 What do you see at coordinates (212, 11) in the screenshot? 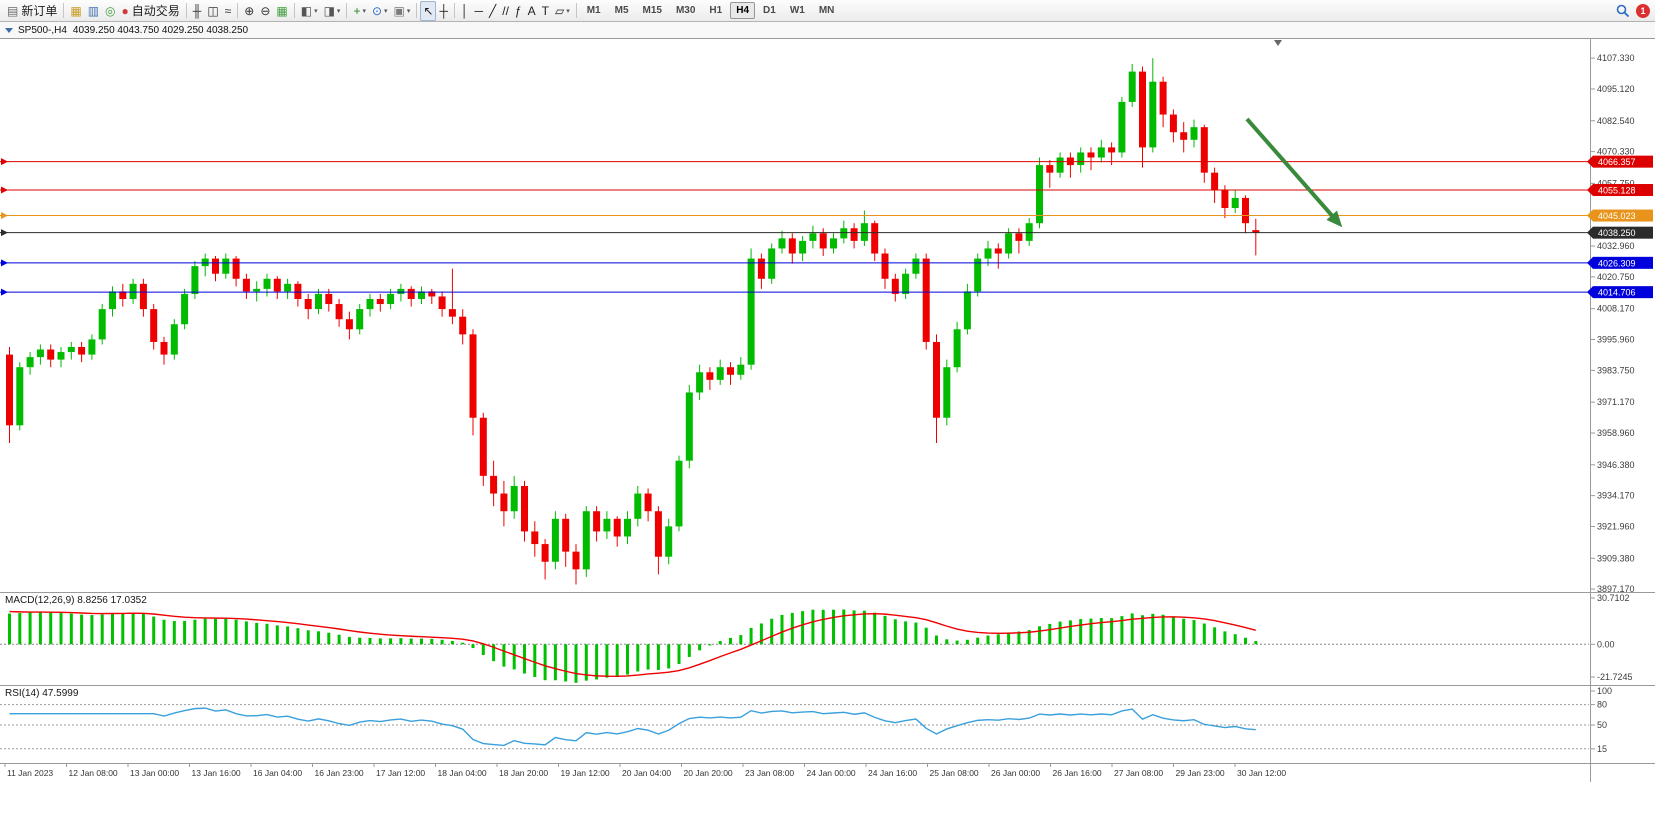
I see `candlestick-chart-icon: ◫` at bounding box center [212, 11].